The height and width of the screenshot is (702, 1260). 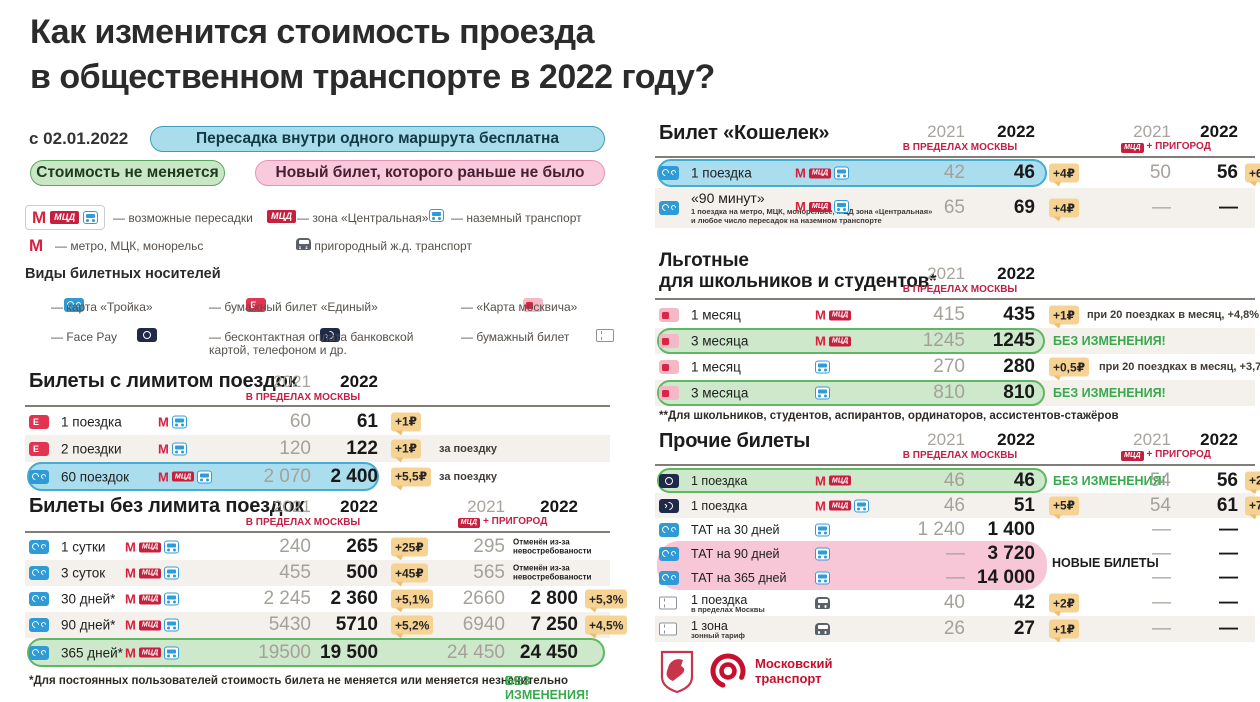 I want to click on legend-central-zone: — зона «Центральная», so click(x=363, y=218).